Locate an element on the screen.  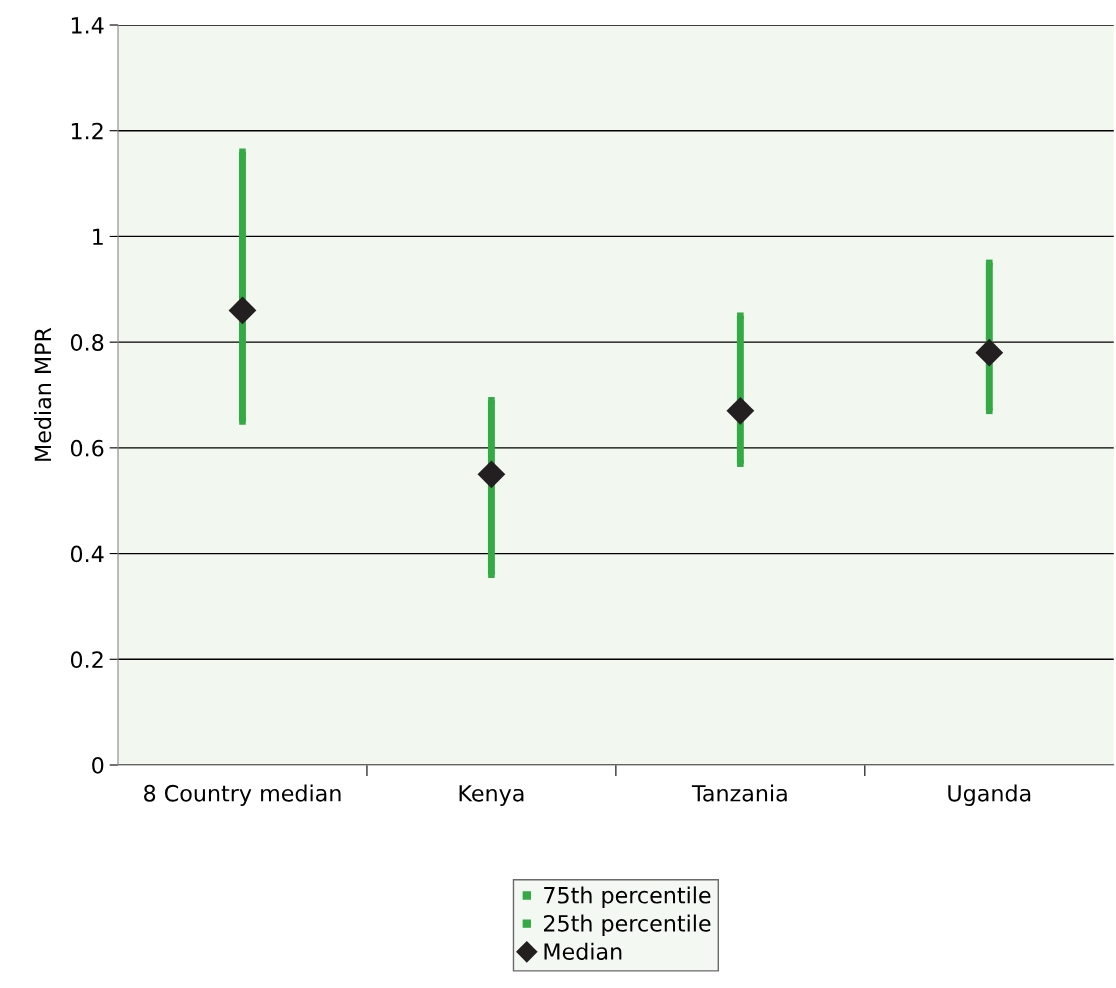
x-tick-label: Kenya is located at coordinates (491, 795).